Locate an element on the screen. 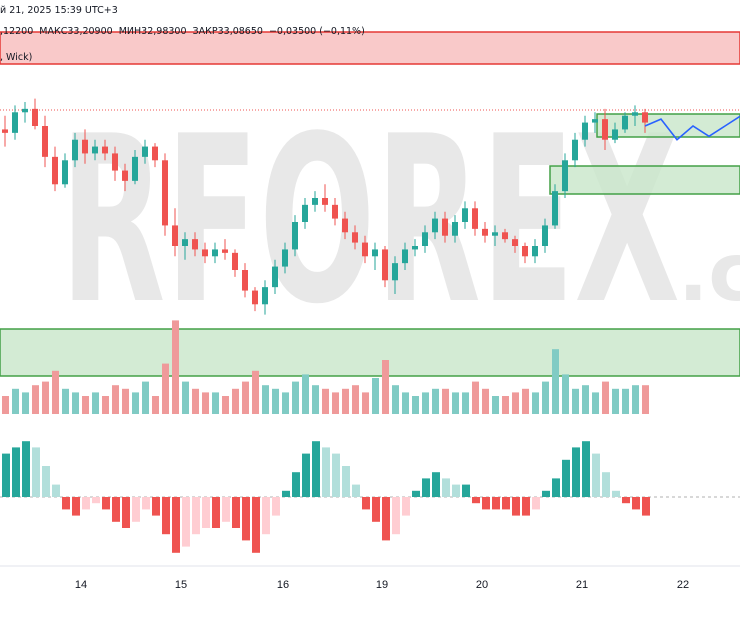  x-tick-label: 14 is located at coordinates (81, 585).